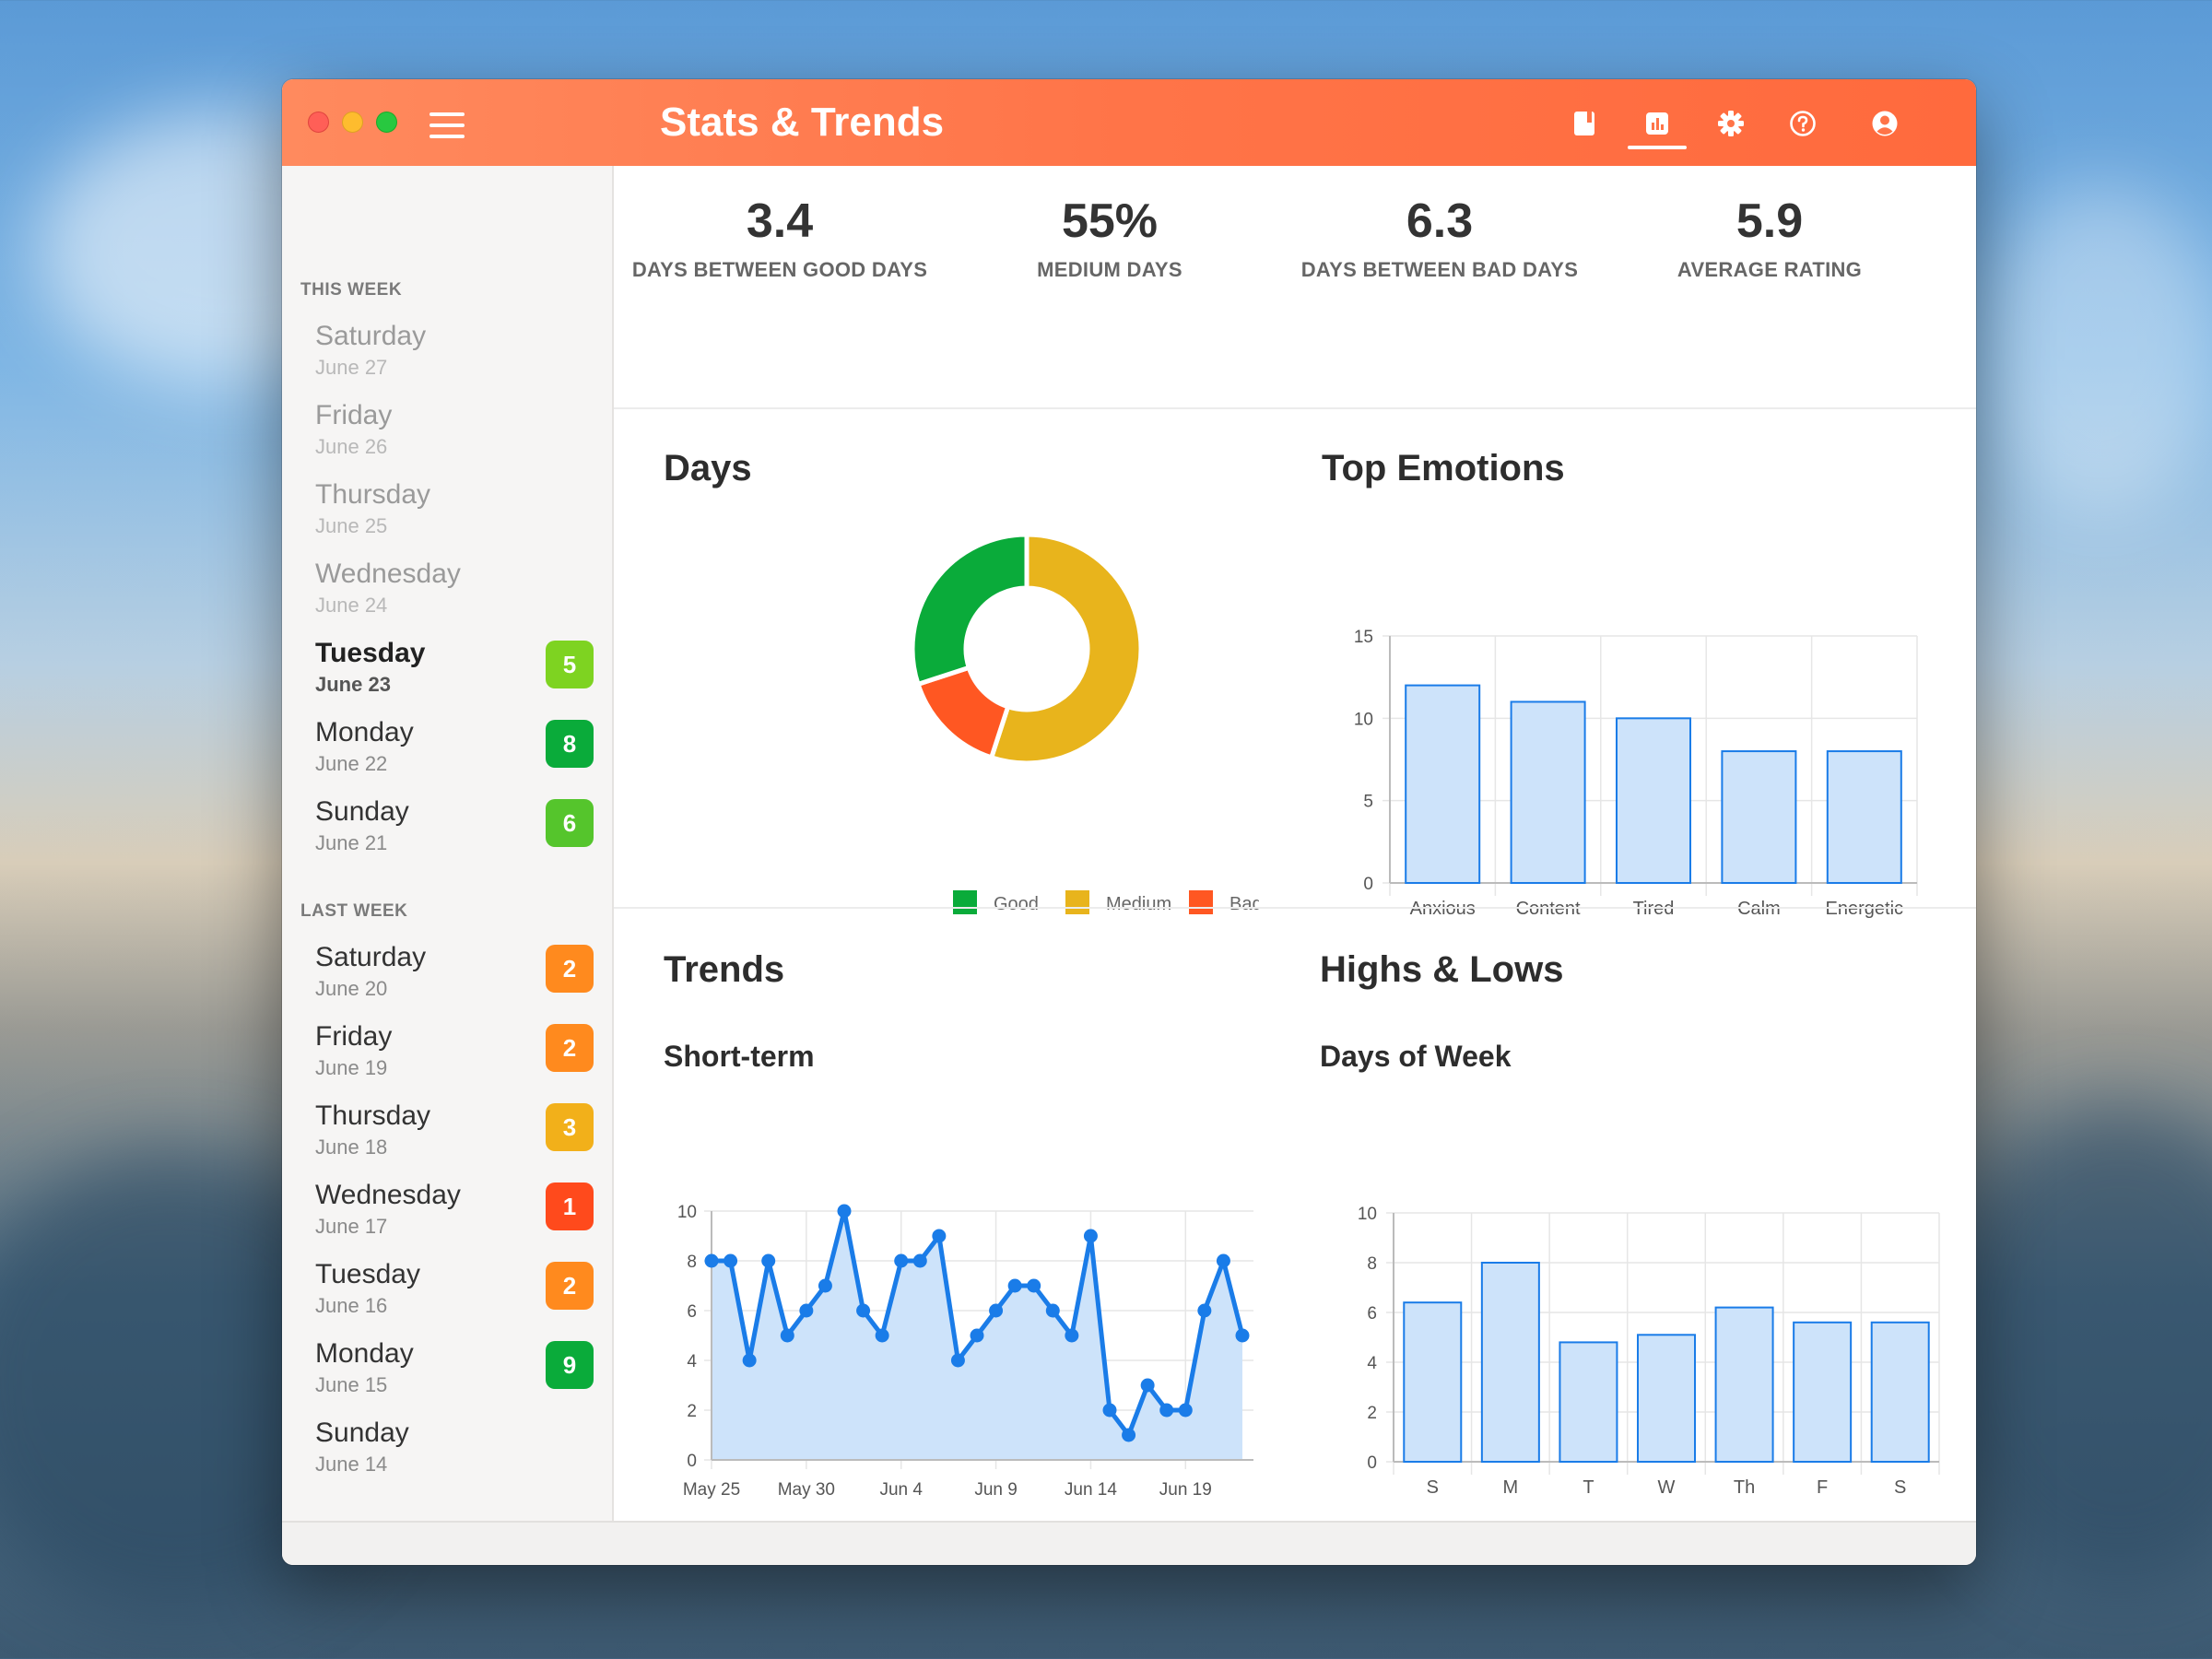  Describe the element at coordinates (386, 122) in the screenshot. I see `zoom-window-button` at that location.